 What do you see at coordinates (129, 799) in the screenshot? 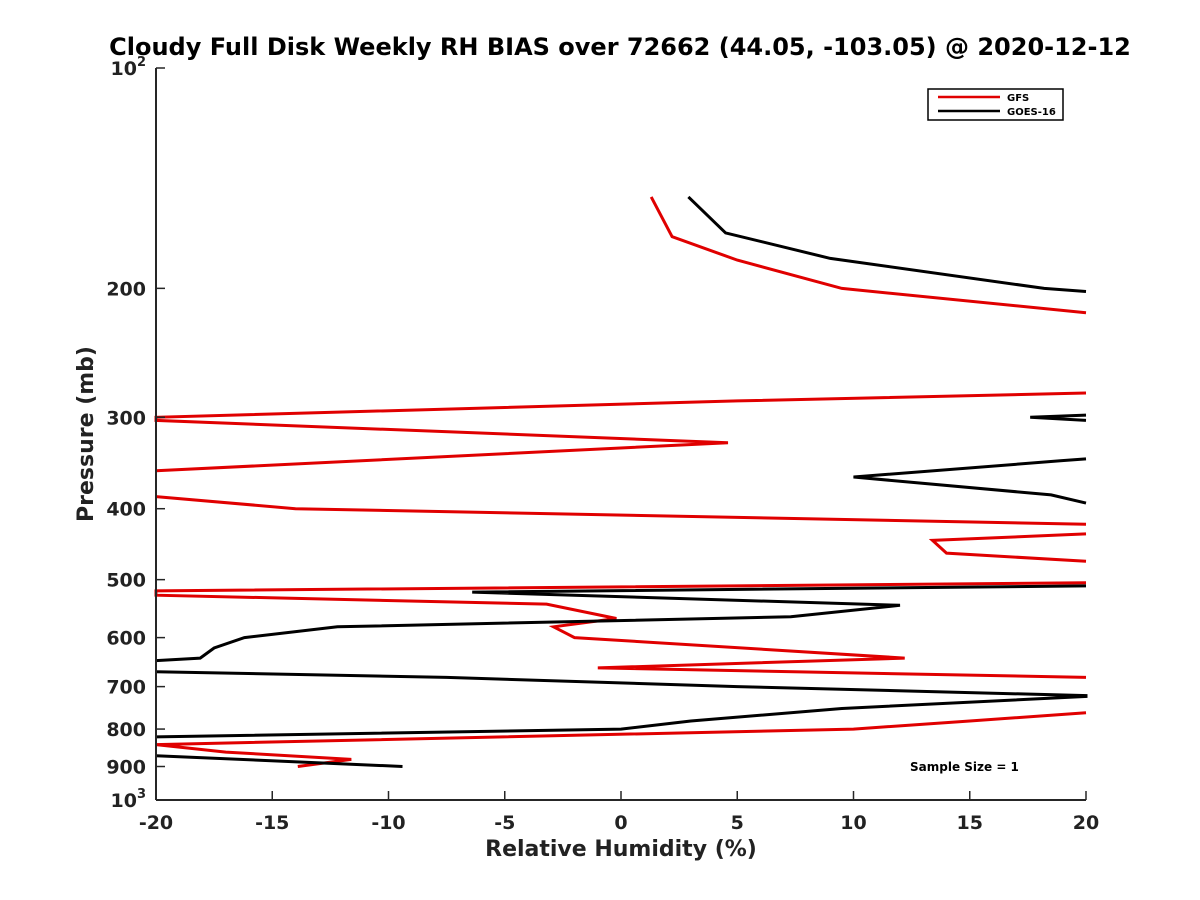
I see `y-tick-label: 10³` at bounding box center [129, 799].